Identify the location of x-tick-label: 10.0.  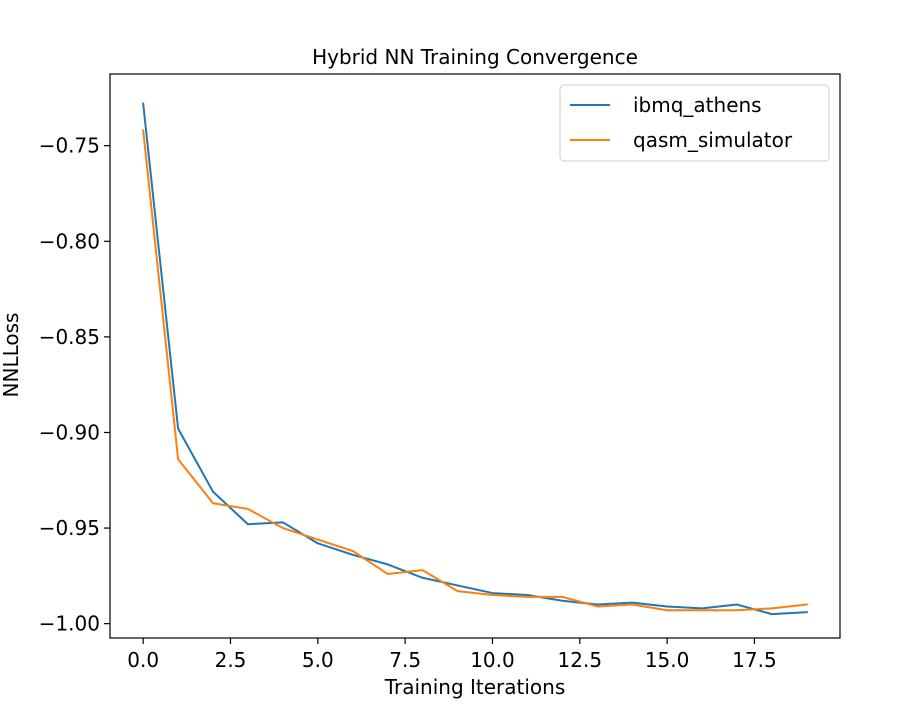
(492, 660).